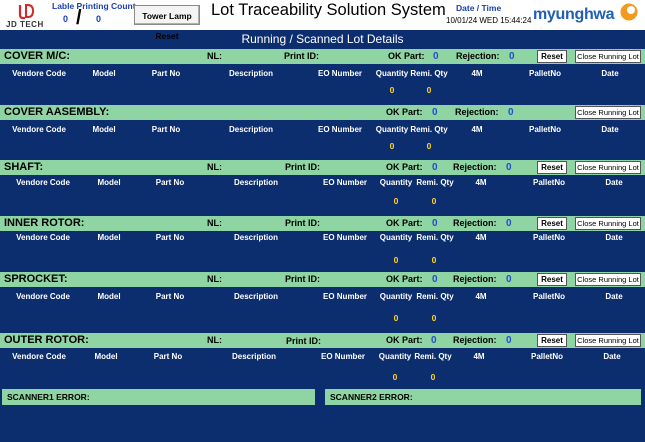 The height and width of the screenshot is (442, 645). What do you see at coordinates (44, 223) in the screenshot?
I see `section-title: INNER ROTOR:` at bounding box center [44, 223].